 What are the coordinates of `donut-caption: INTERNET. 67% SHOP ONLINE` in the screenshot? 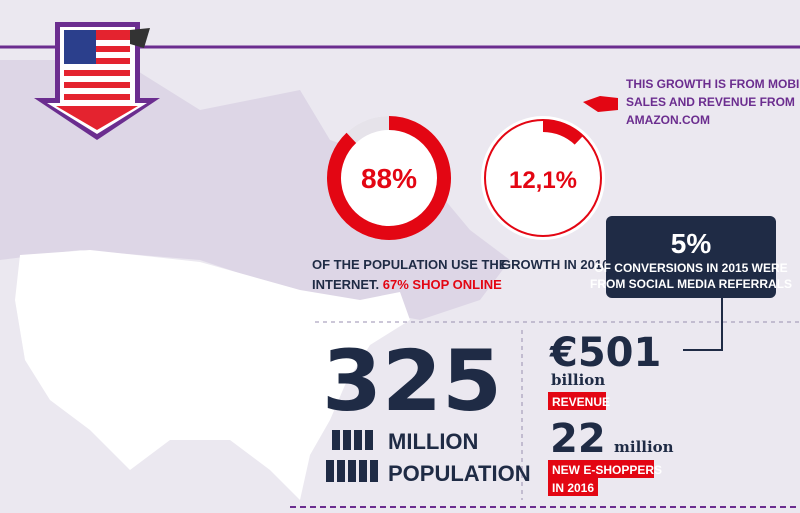 It's located at (407, 284).